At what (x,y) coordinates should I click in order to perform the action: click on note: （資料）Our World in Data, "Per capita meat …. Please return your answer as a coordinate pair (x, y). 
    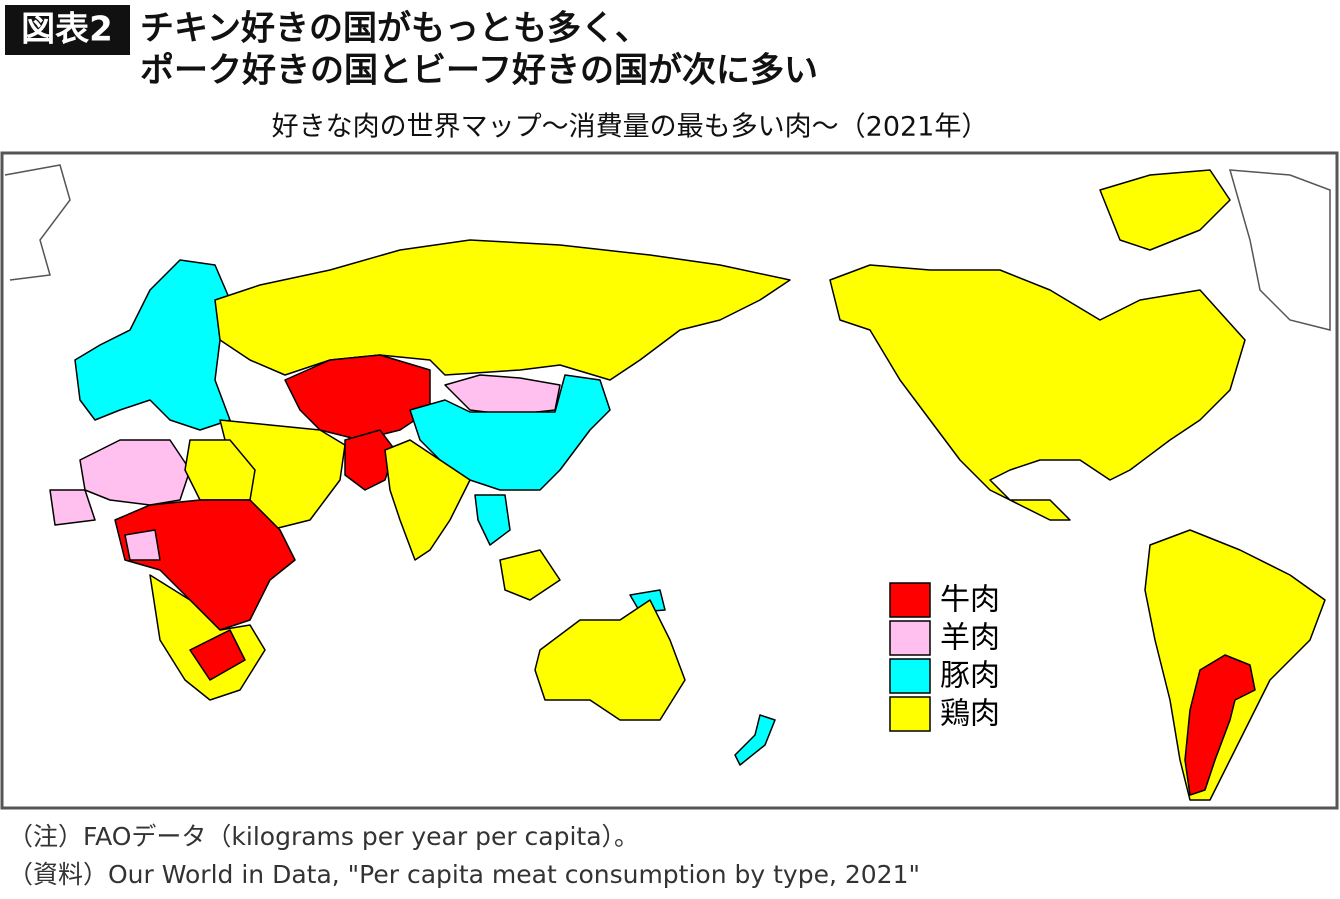
    Looking at the image, I should click on (464, 874).